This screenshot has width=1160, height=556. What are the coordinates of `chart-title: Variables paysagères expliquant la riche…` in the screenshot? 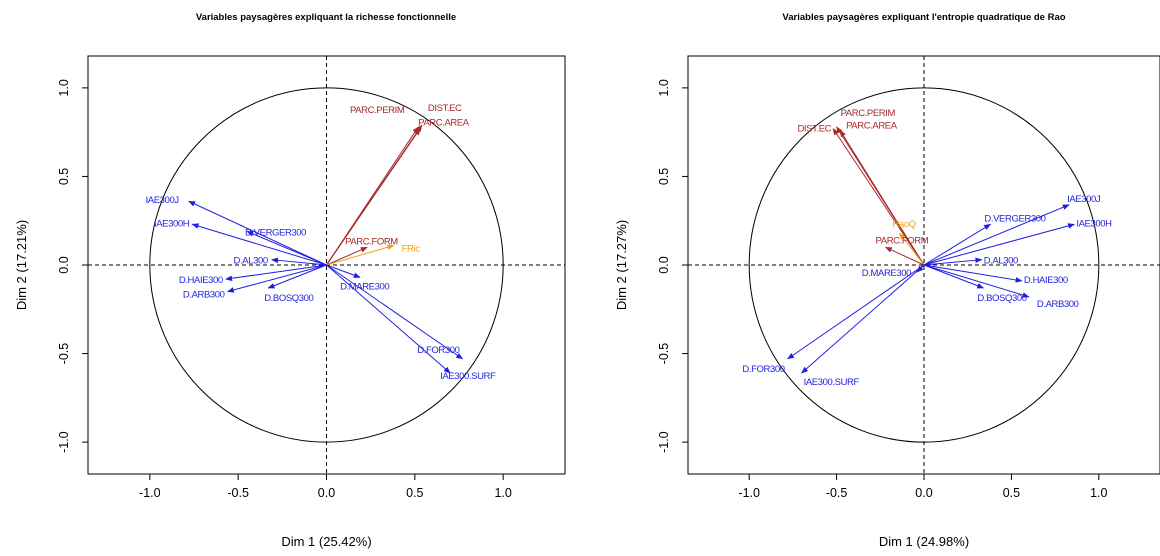 It's located at (326, 17).